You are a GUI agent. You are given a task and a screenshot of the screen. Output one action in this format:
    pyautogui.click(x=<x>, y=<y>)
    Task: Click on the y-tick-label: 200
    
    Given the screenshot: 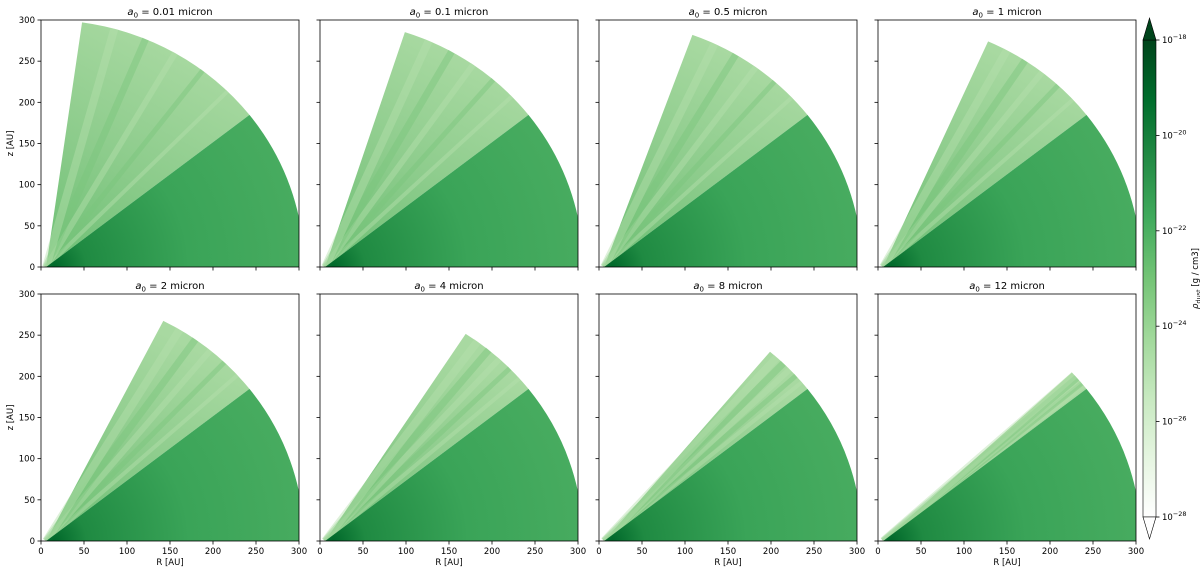 What is the action you would take?
    pyautogui.click(x=27, y=103)
    